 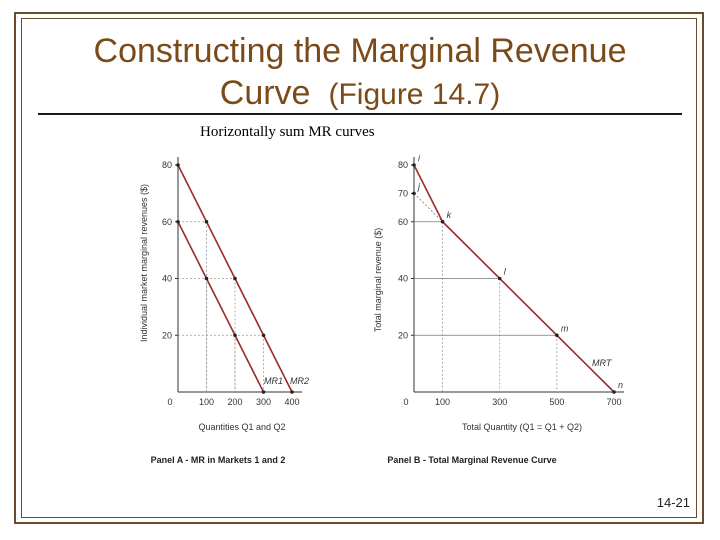 I want to click on panel-a-y-tick-label: 60, so click(x=167, y=222).